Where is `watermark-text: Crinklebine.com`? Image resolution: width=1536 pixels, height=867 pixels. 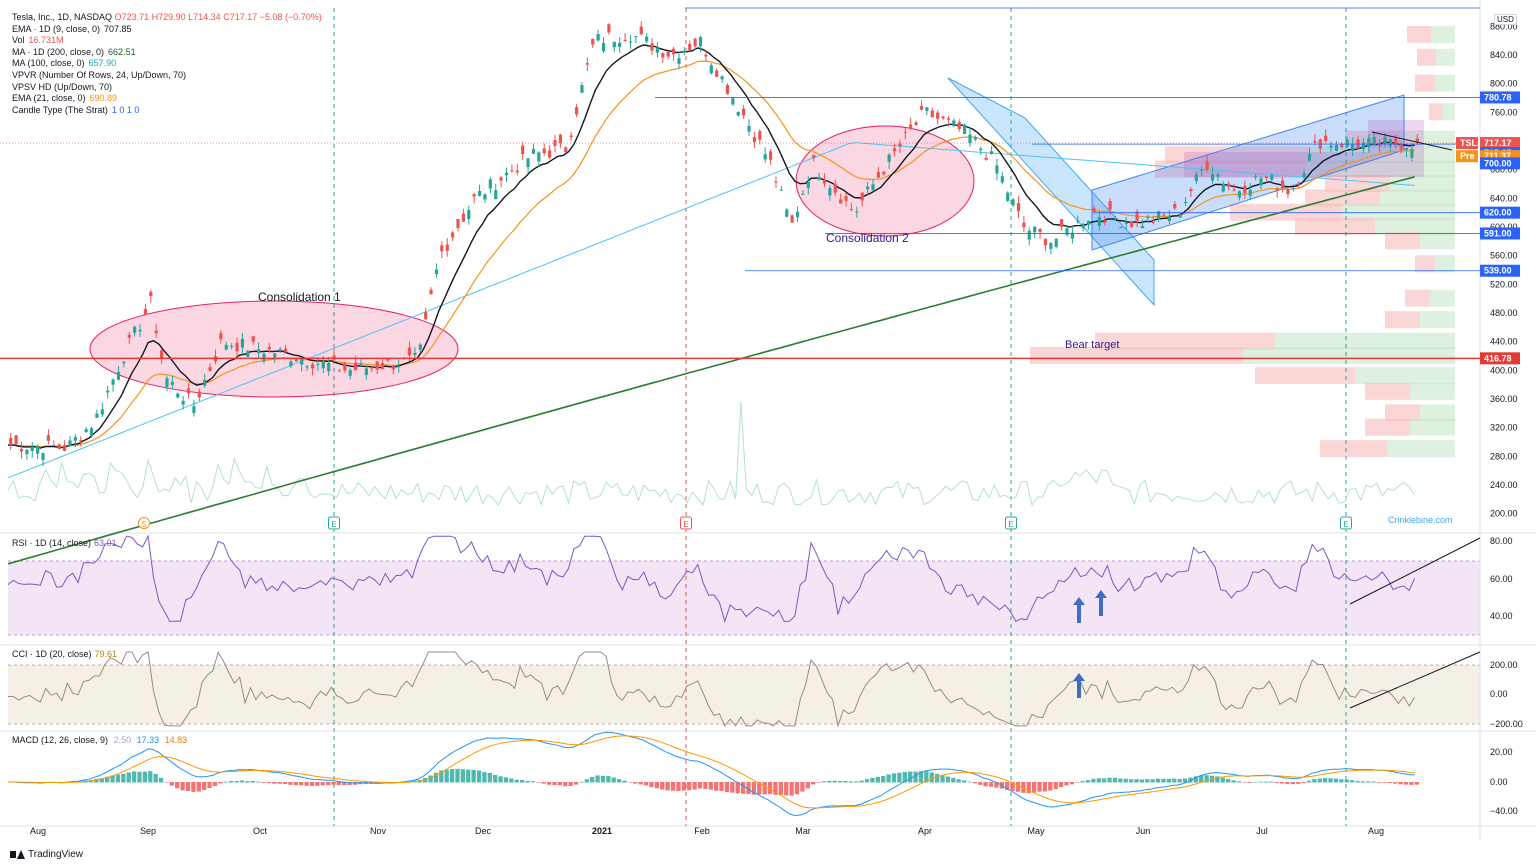 watermark-text: Crinklebine.com is located at coordinates (1420, 520).